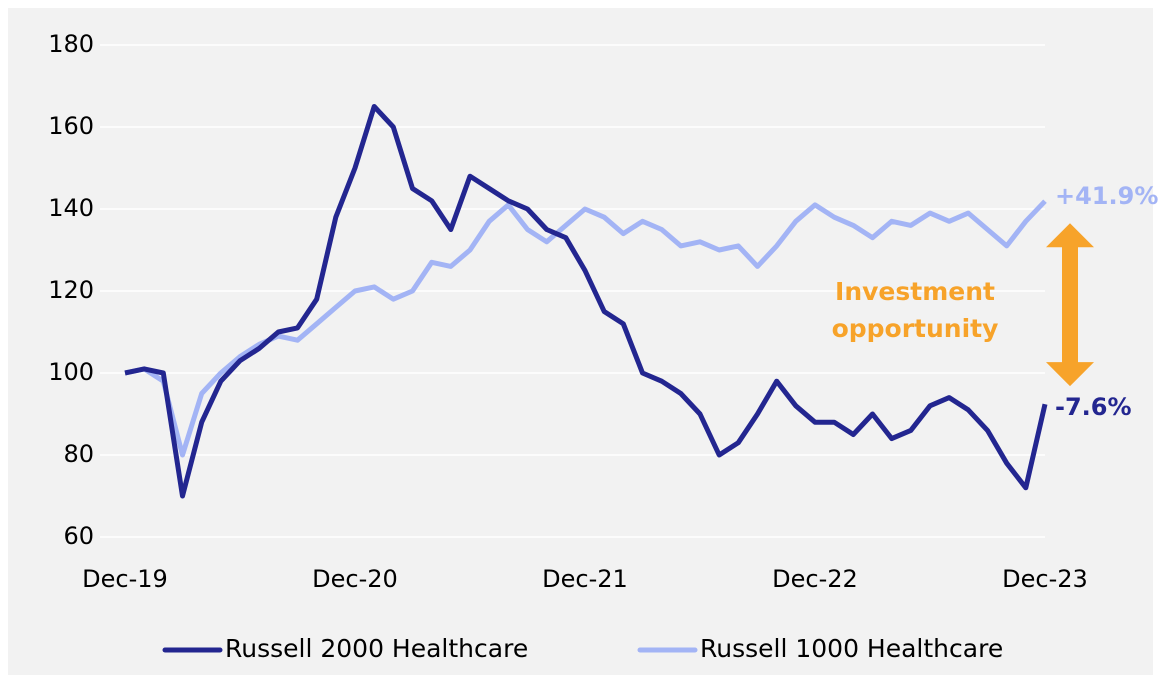 This screenshot has height=687, width=1161. Describe the element at coordinates (851, 648) in the screenshot. I see `legend-label: Russell 1000 Healthcare` at that location.